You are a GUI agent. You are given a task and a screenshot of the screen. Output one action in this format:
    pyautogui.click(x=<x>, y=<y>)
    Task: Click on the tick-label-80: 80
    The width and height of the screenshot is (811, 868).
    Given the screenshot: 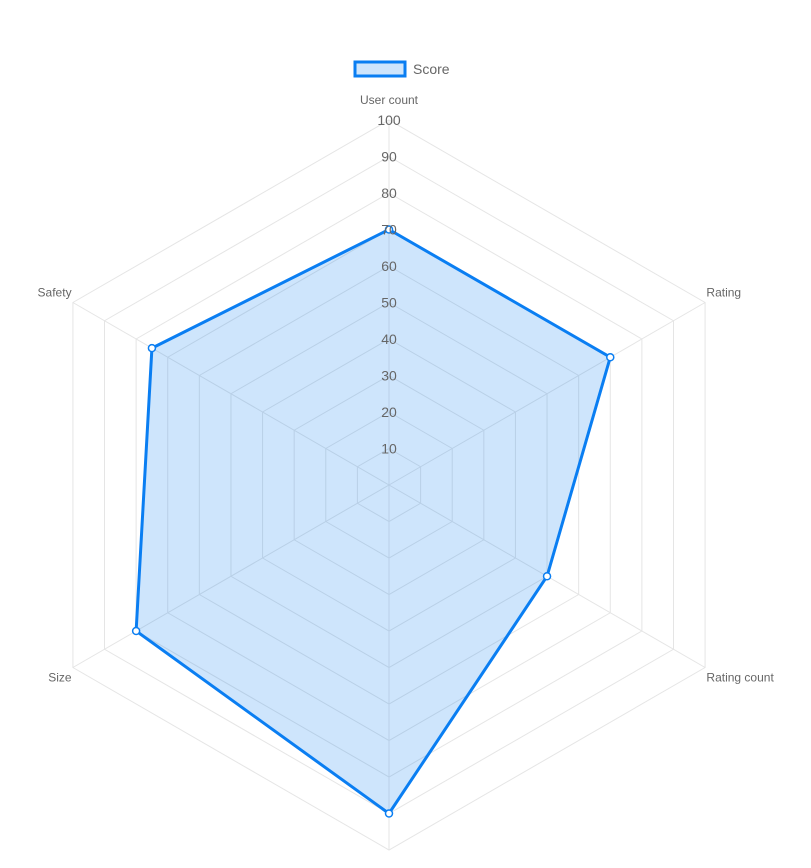 What is the action you would take?
    pyautogui.click(x=389, y=193)
    